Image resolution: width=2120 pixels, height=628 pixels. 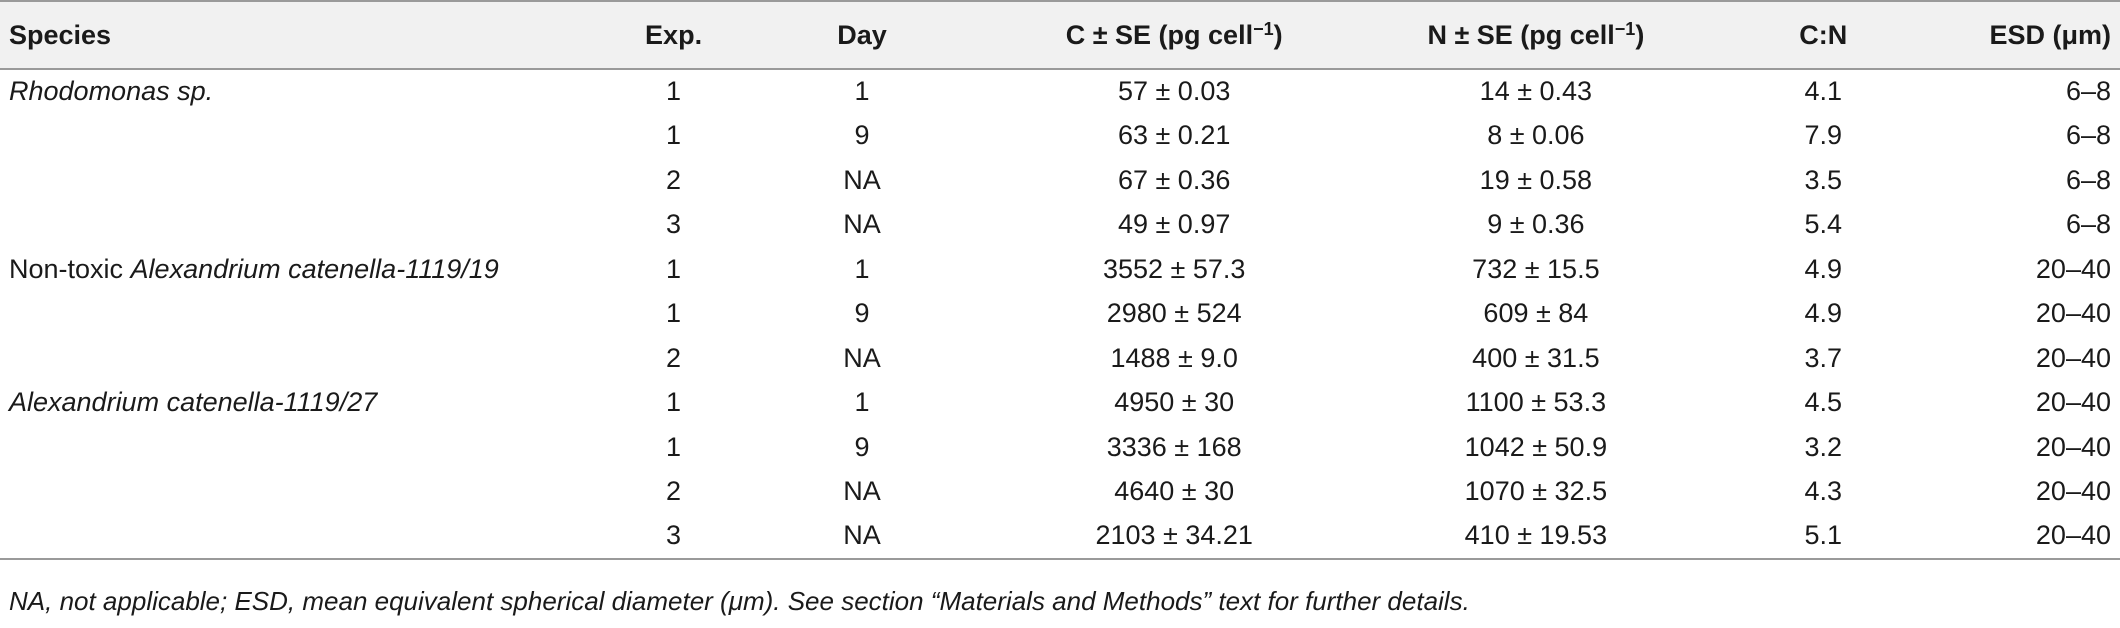 I want to click on cell-nitrogen: 1100 ± 53.3, so click(x=1536, y=402).